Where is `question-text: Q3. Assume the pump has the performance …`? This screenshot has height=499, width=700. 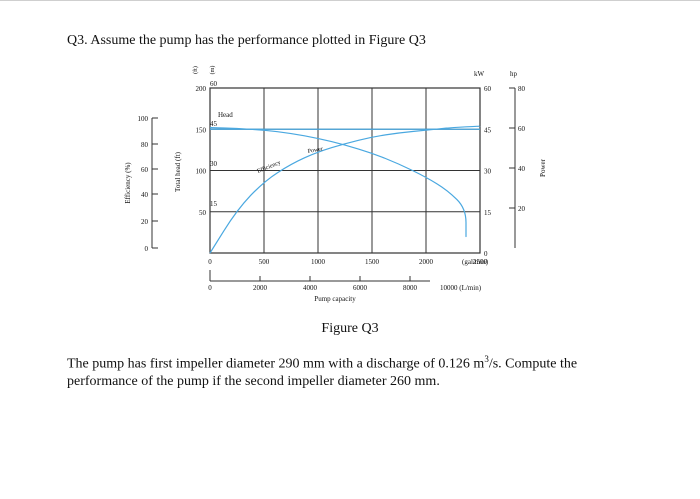 question-text: Q3. Assume the pump has the performance … is located at coordinates (246, 40).